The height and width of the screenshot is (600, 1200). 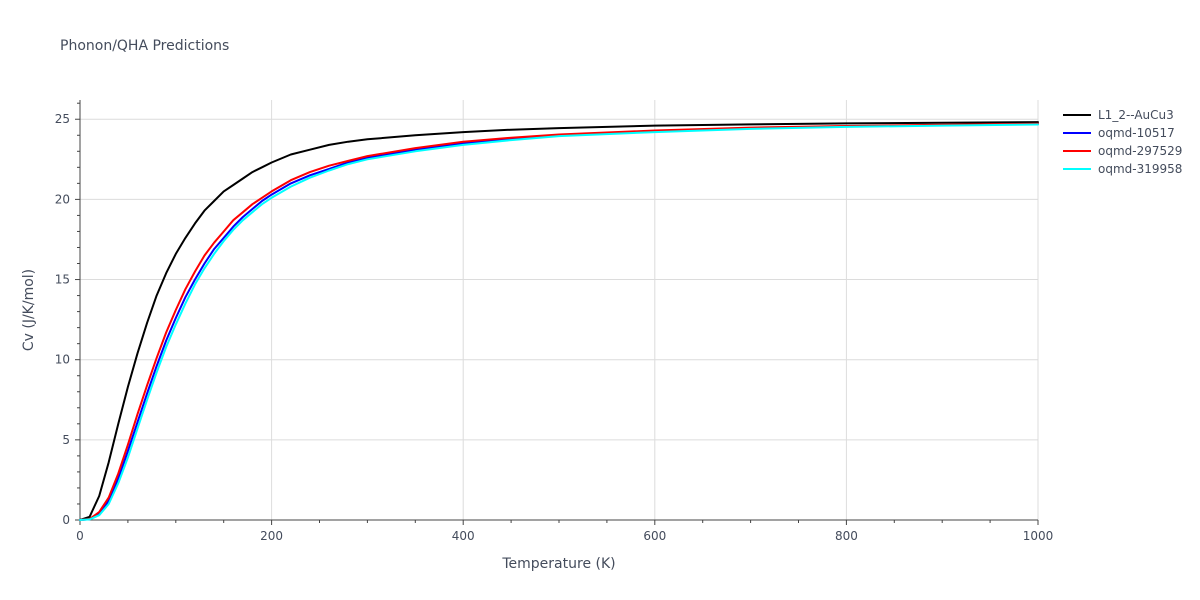 I want to click on y-tick-label: 15, so click(x=62, y=280).